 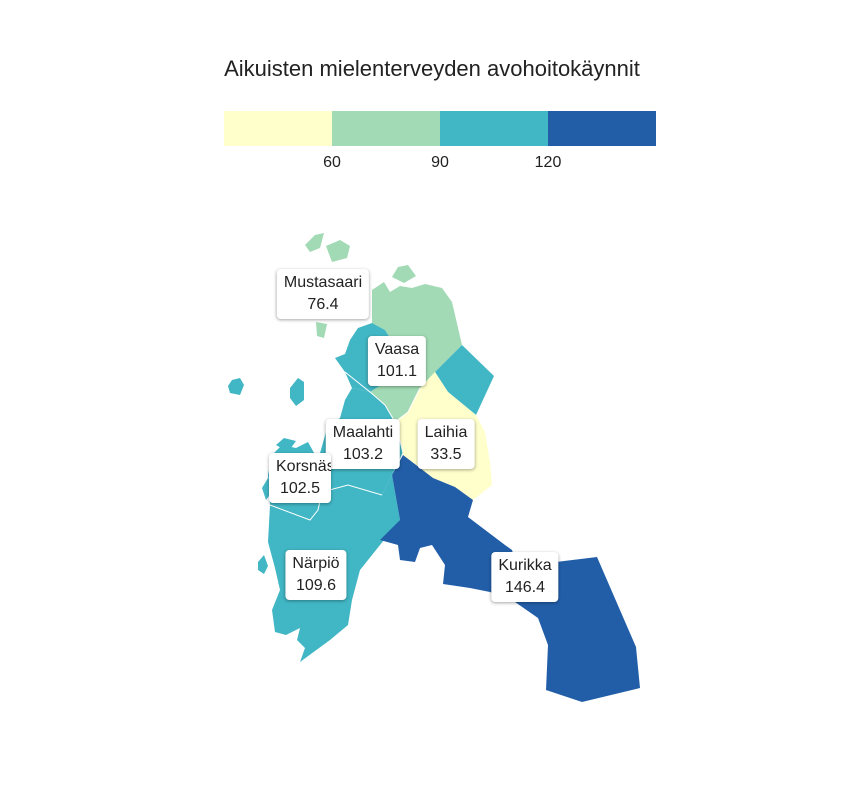 I want to click on label-narpio-name: Närpiö, so click(x=316, y=563).